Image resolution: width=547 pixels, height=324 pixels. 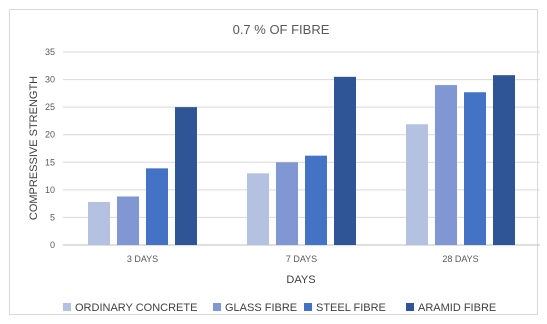 What do you see at coordinates (50, 80) in the screenshot?
I see `y-tick-label: 30` at bounding box center [50, 80].